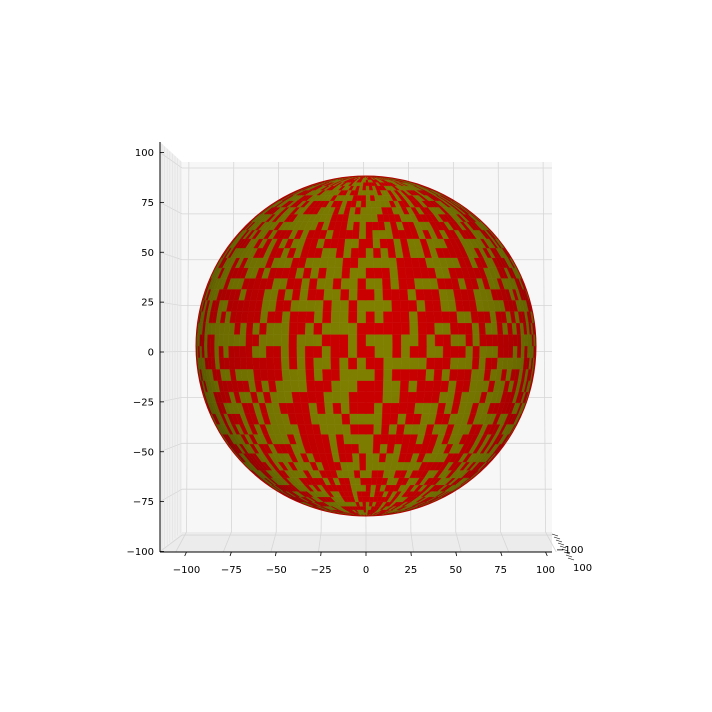 The height and width of the screenshot is (712, 712). What do you see at coordinates (356, 542) in the screenshot?
I see `floor-pane` at bounding box center [356, 542].